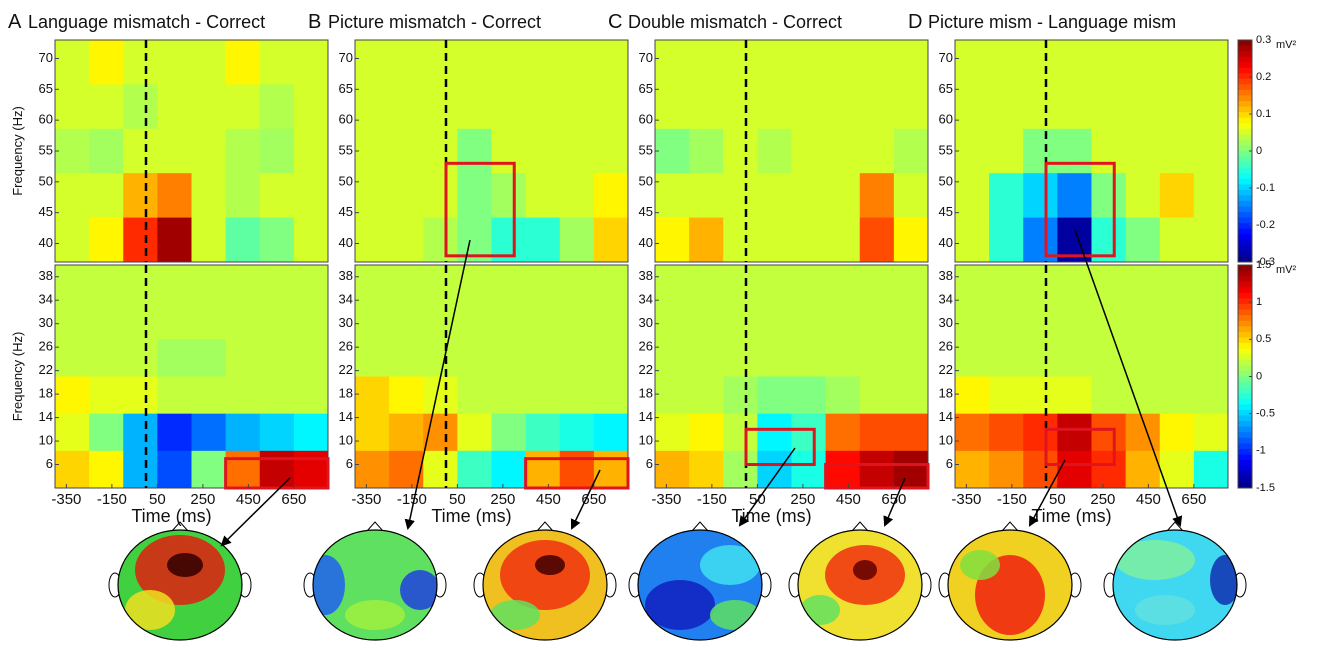 This screenshot has height=647, width=1320. I want to click on y-tick-label: 6, so click(949, 463).